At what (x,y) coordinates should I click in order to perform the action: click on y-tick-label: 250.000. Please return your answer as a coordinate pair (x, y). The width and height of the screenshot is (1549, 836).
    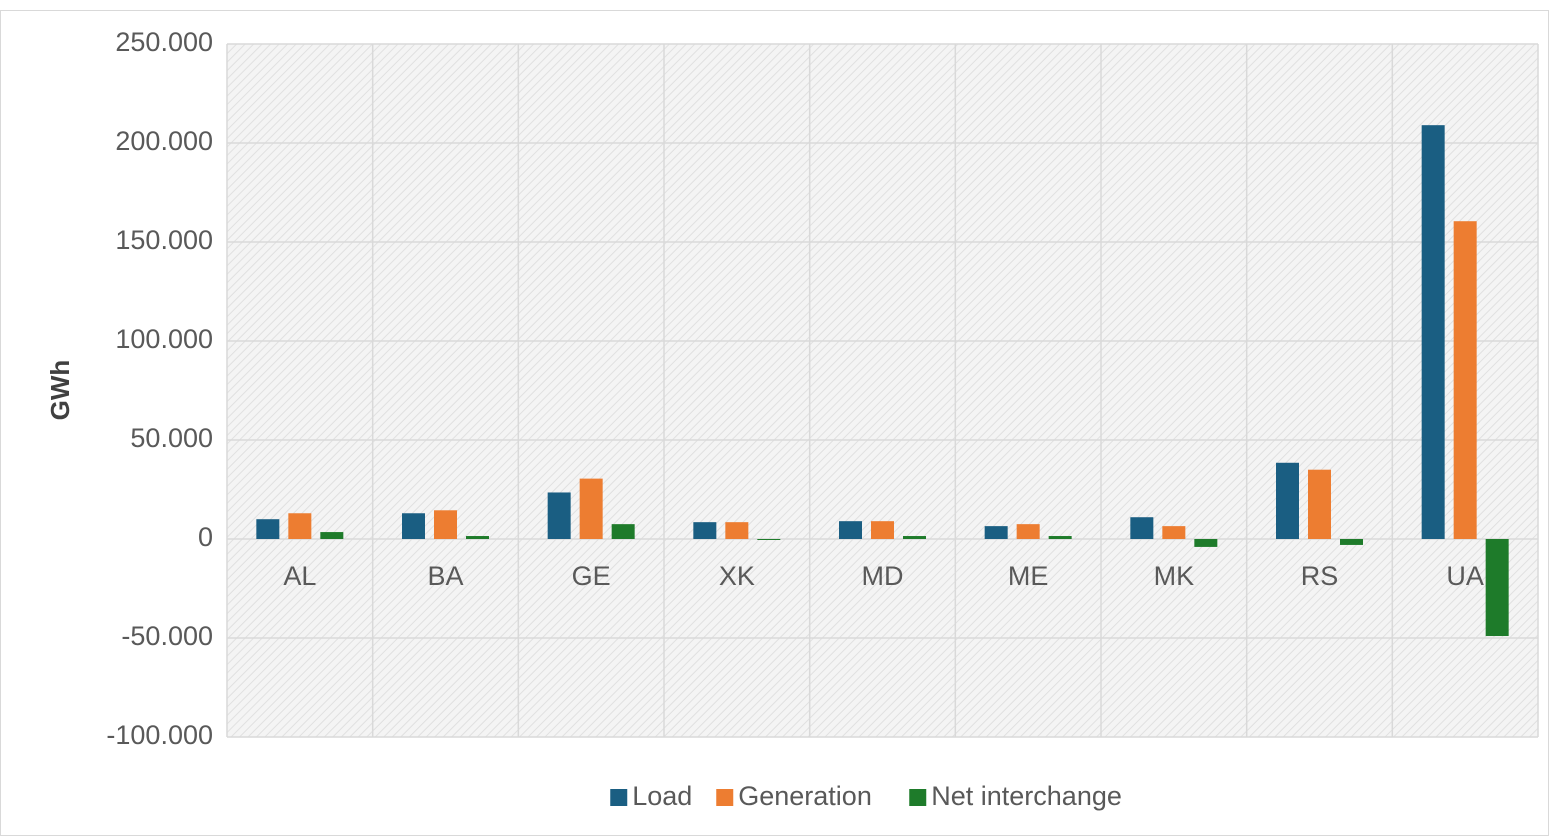
    Looking at the image, I should click on (164, 42).